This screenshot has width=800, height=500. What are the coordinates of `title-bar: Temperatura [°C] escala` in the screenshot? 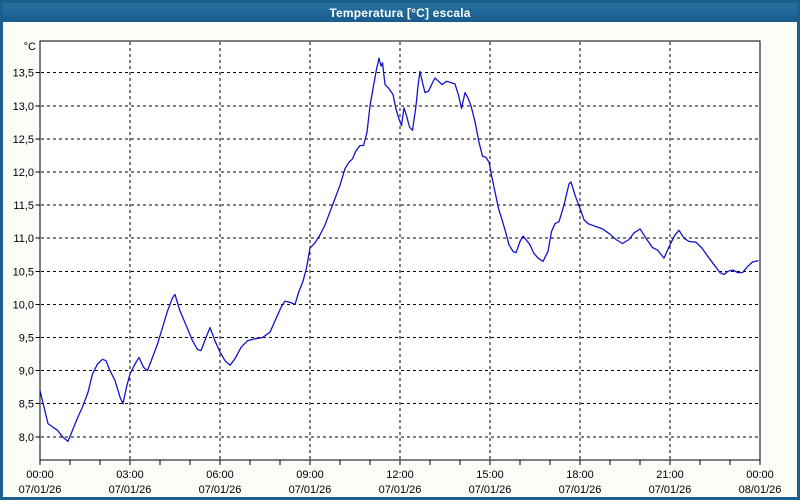 It's located at (400, 12).